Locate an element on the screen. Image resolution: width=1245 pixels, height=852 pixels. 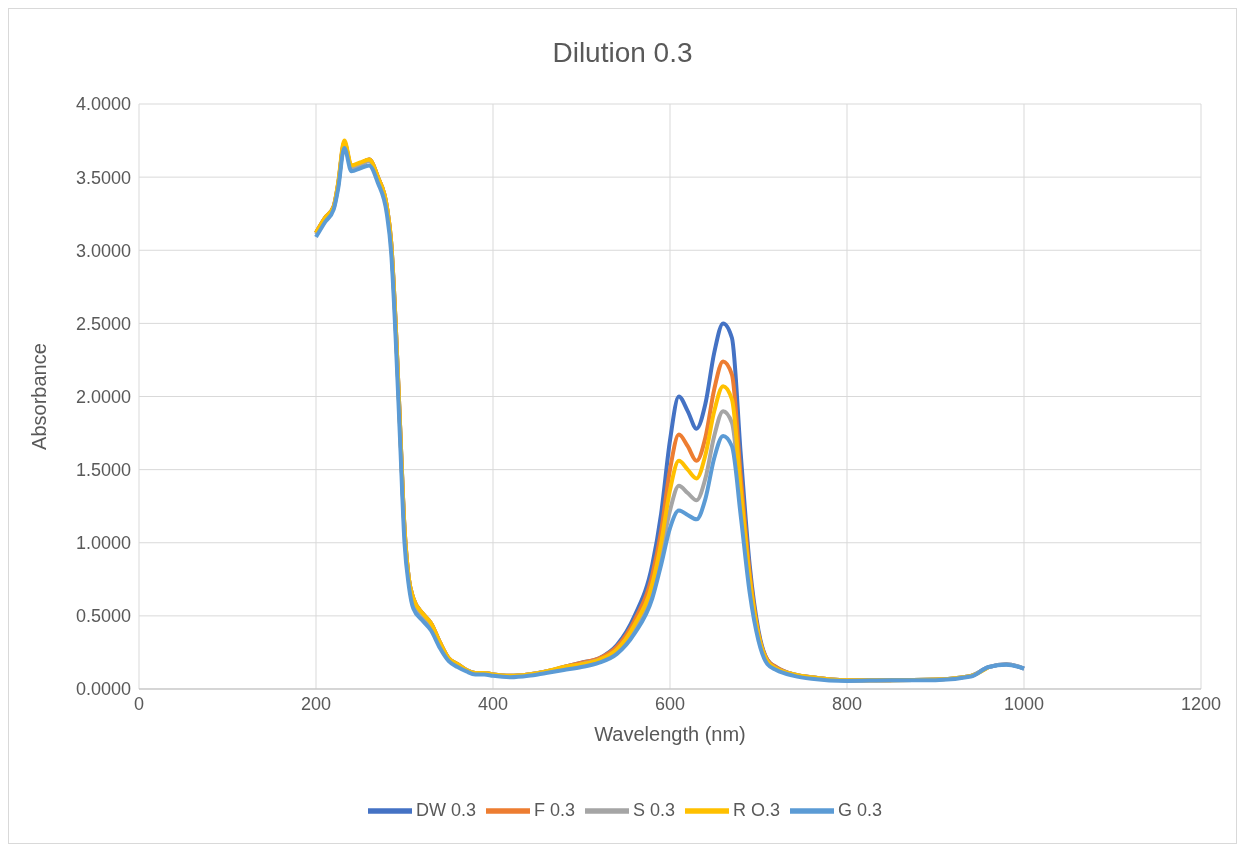
x-tick-label: 400 is located at coordinates (493, 703).